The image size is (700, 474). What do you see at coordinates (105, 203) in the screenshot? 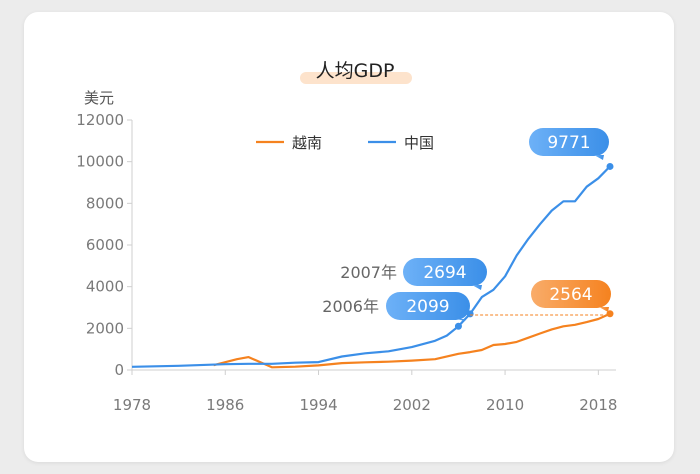
I see `y-tick-label: 8000` at bounding box center [105, 203].